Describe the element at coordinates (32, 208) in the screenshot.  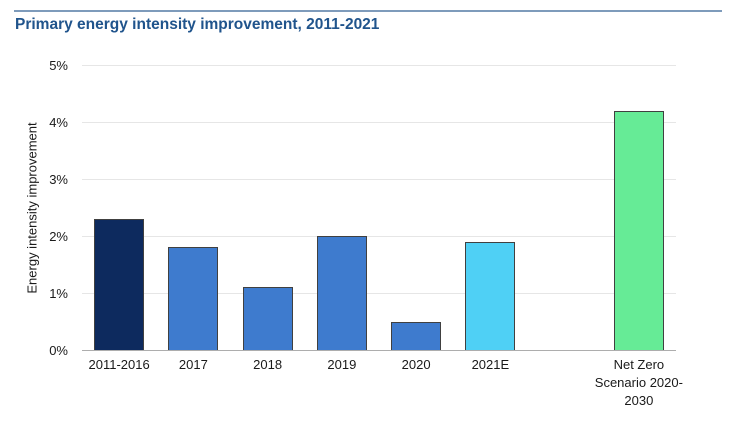
I see `y-axis-title: Energy intensity improvement` at that location.